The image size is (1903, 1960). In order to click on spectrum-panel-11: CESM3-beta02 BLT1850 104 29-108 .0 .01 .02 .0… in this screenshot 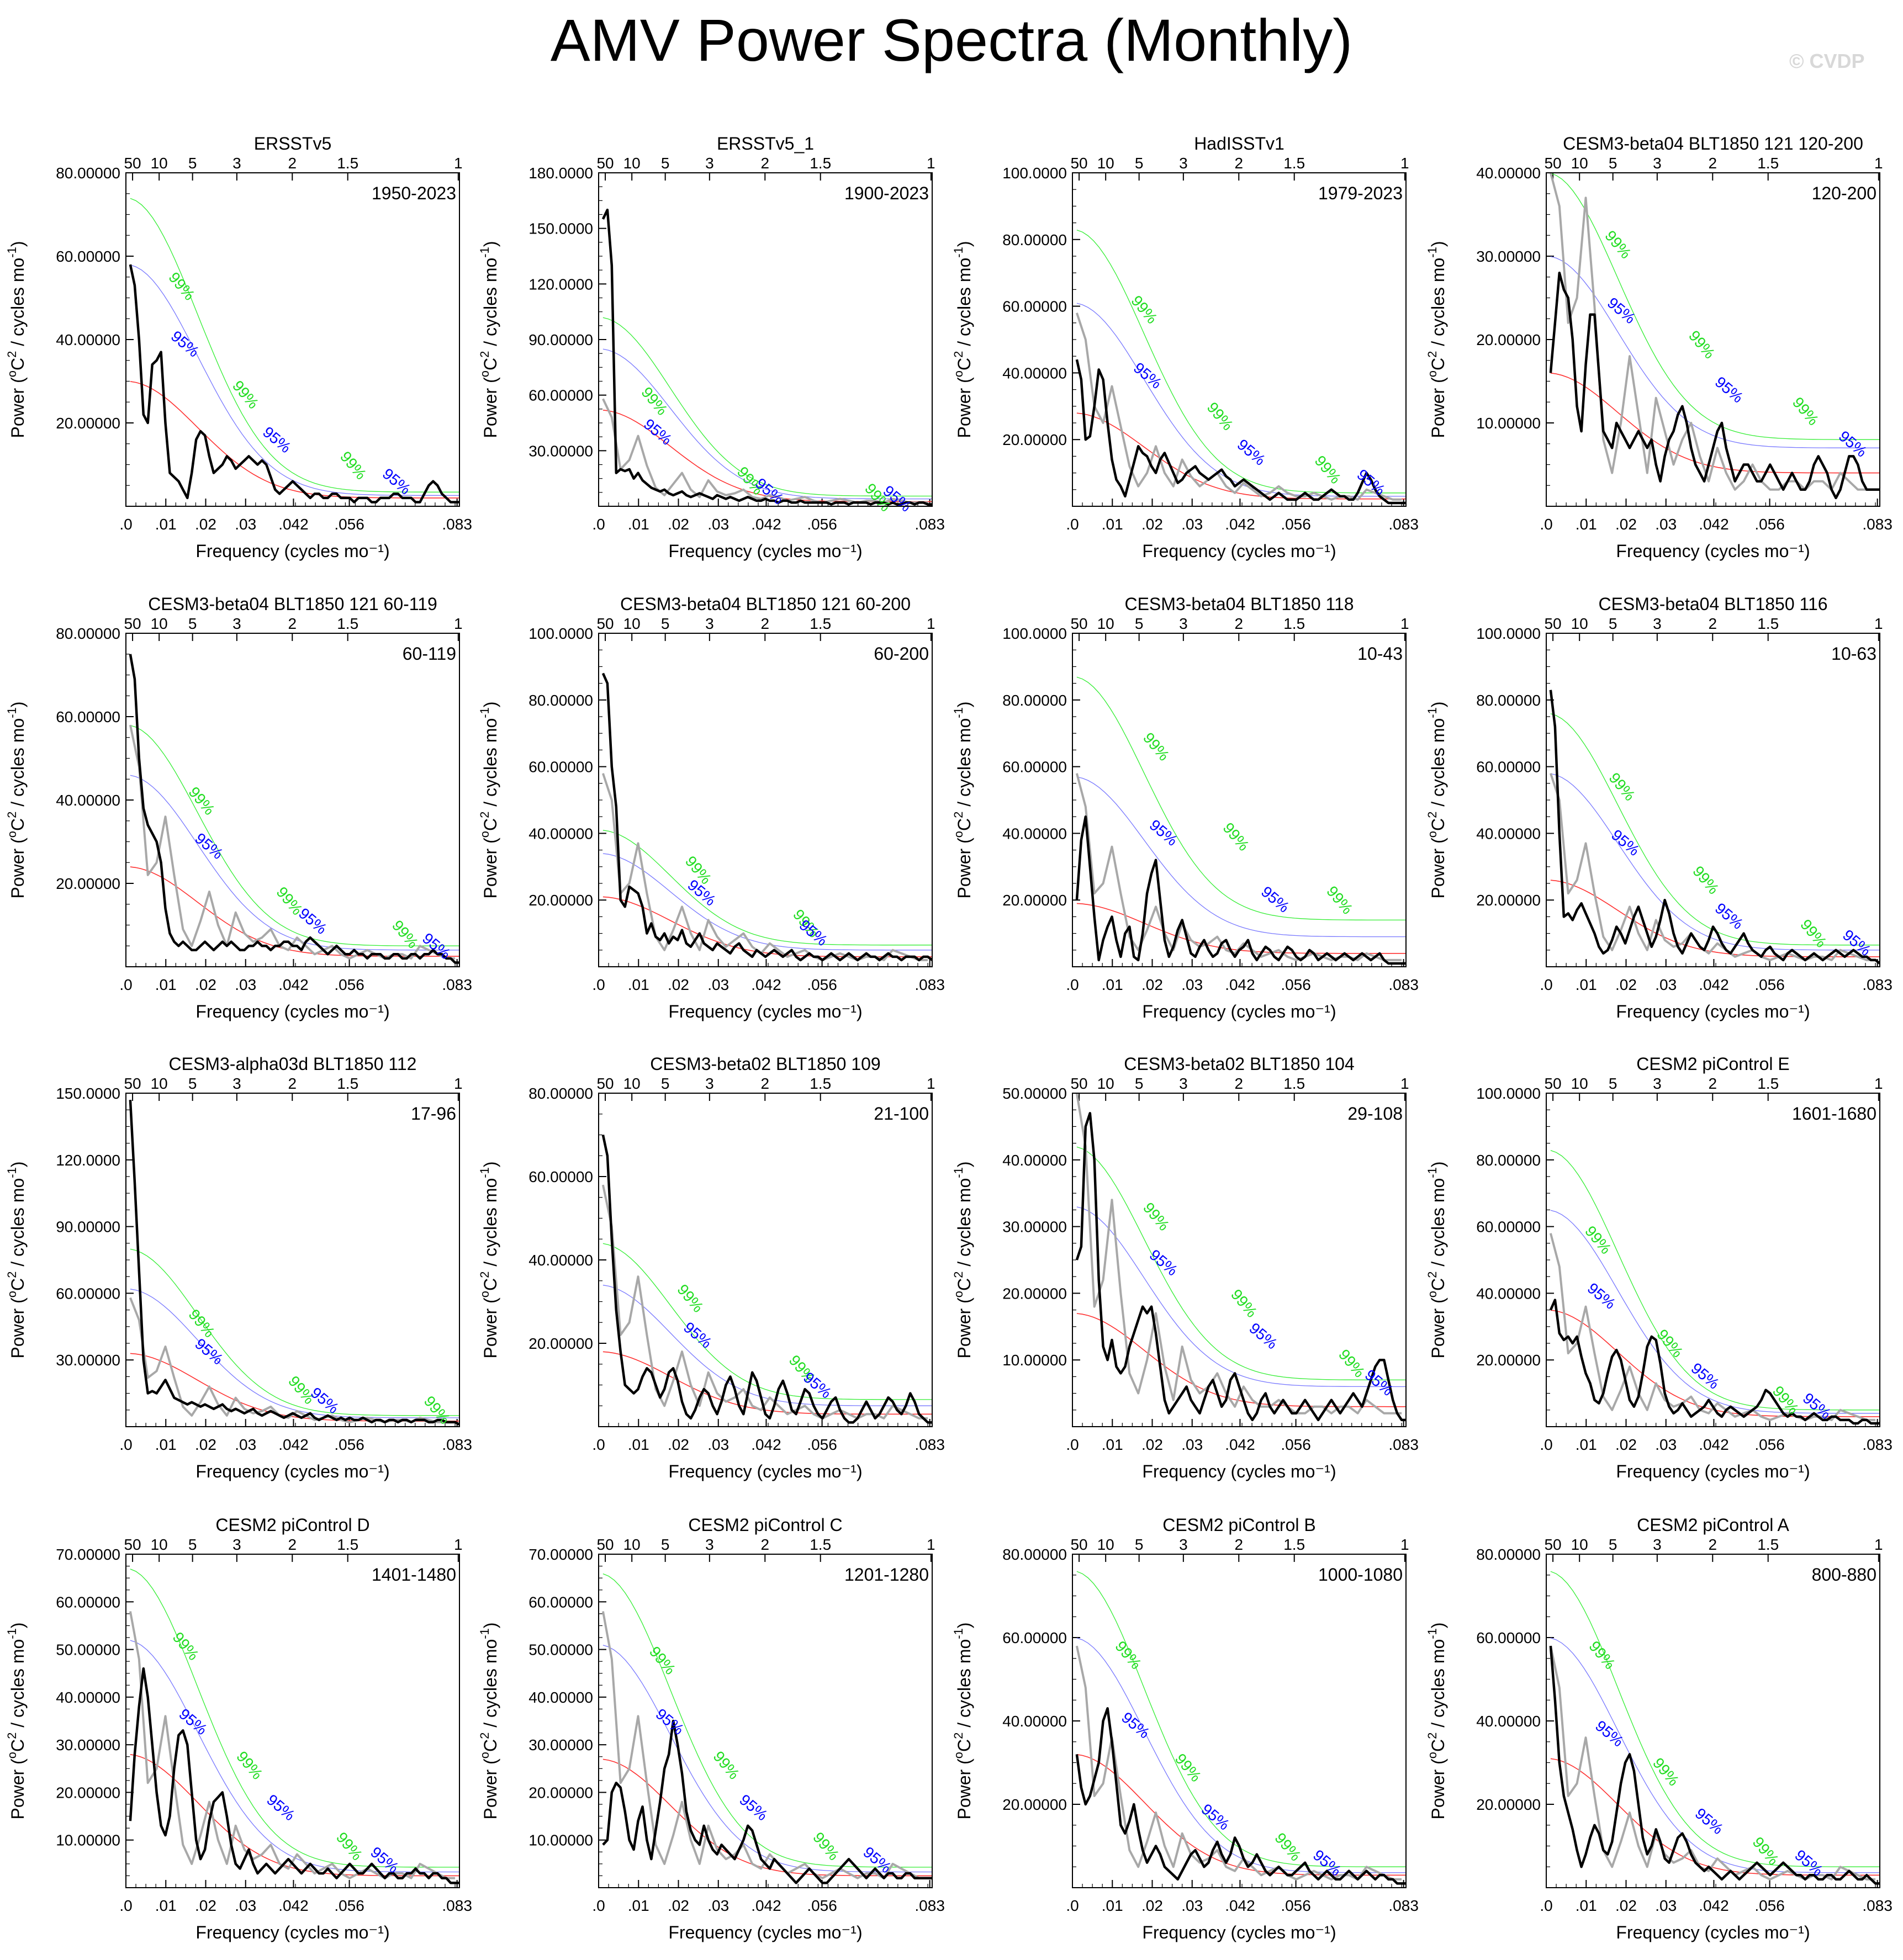, I will do `click(1185, 1268)`.